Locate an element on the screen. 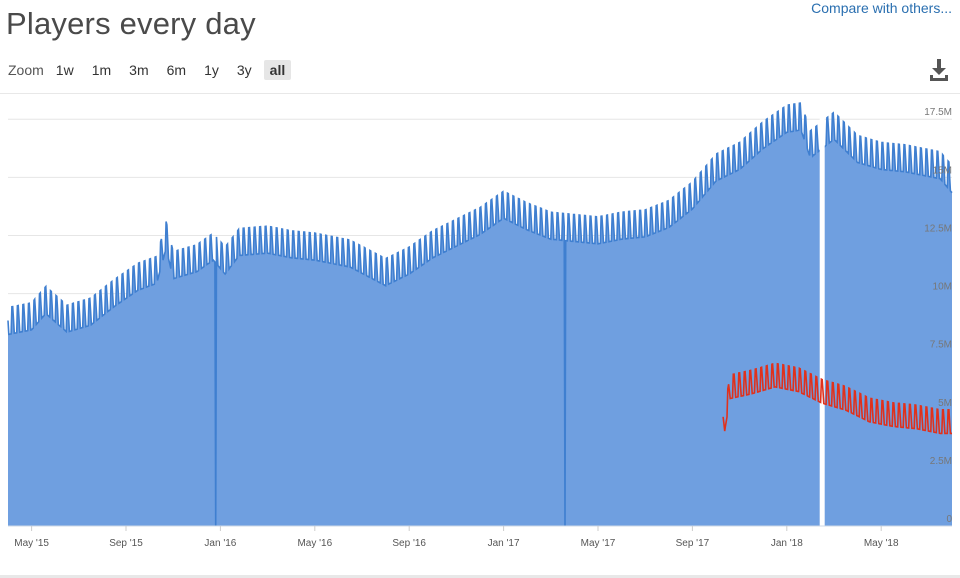 This screenshot has height=578, width=960. download-icon is located at coordinates (939, 69).